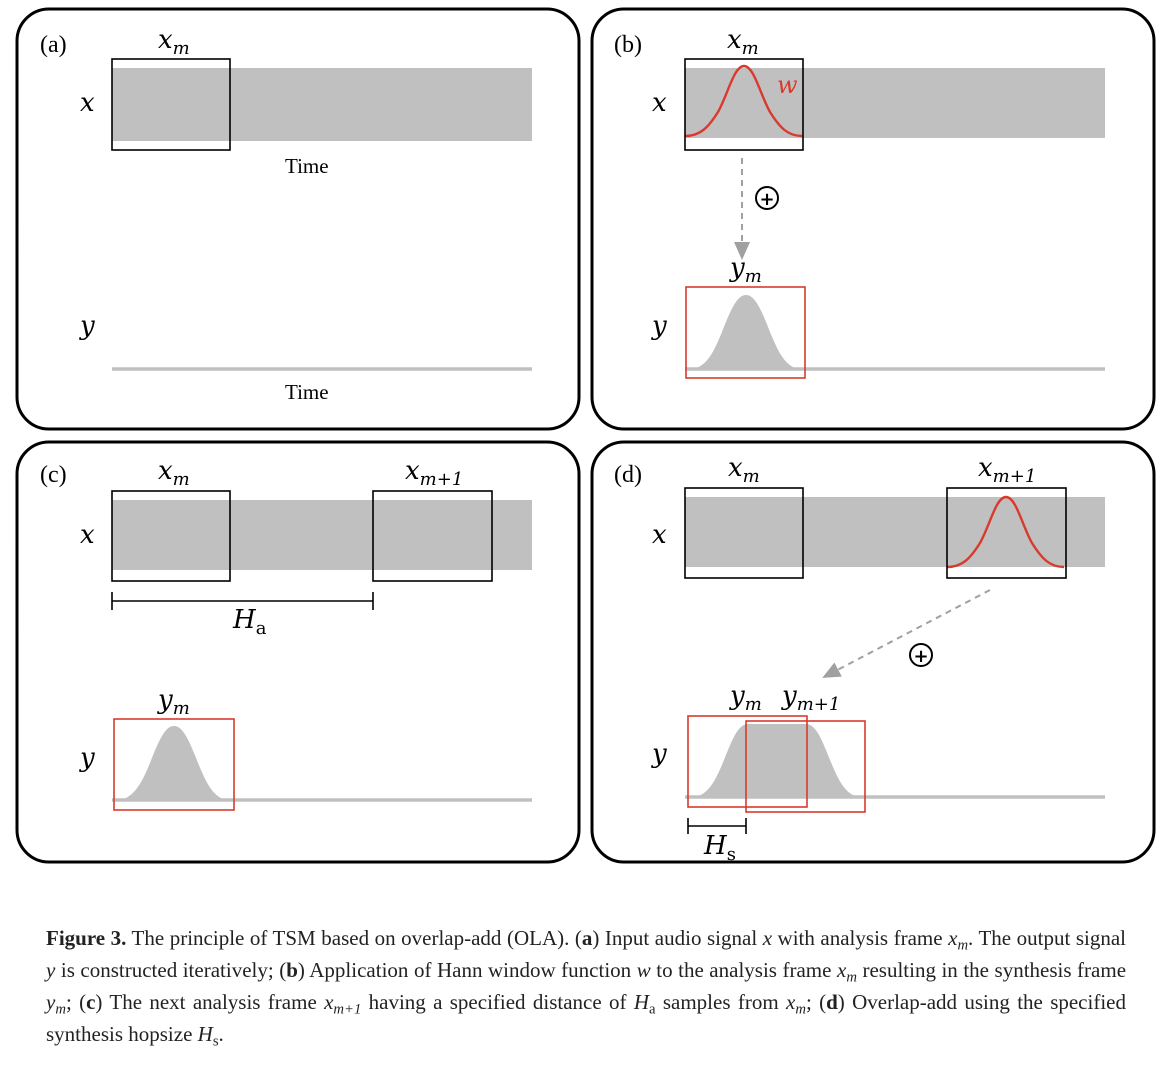 This screenshot has height=1068, width=1168. I want to click on dashed-arrow, so click(906, 633).